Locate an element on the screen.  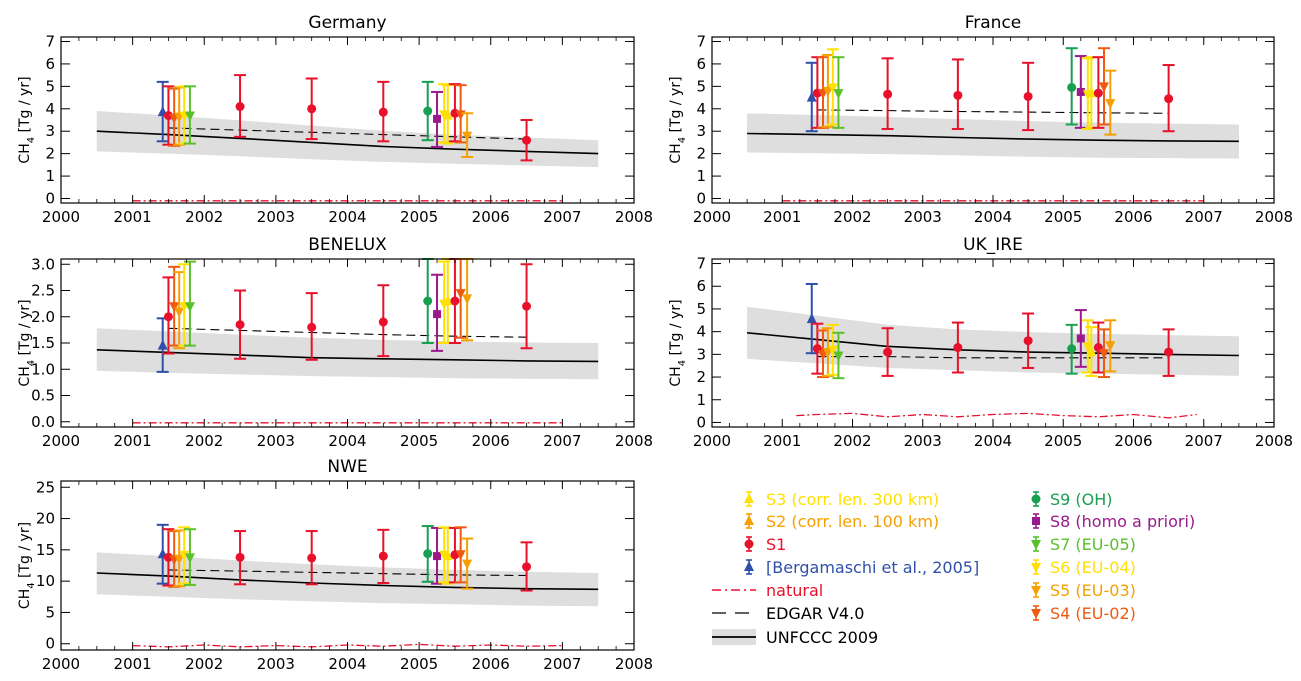
y-tick-label: 7 is located at coordinates (701, 41).